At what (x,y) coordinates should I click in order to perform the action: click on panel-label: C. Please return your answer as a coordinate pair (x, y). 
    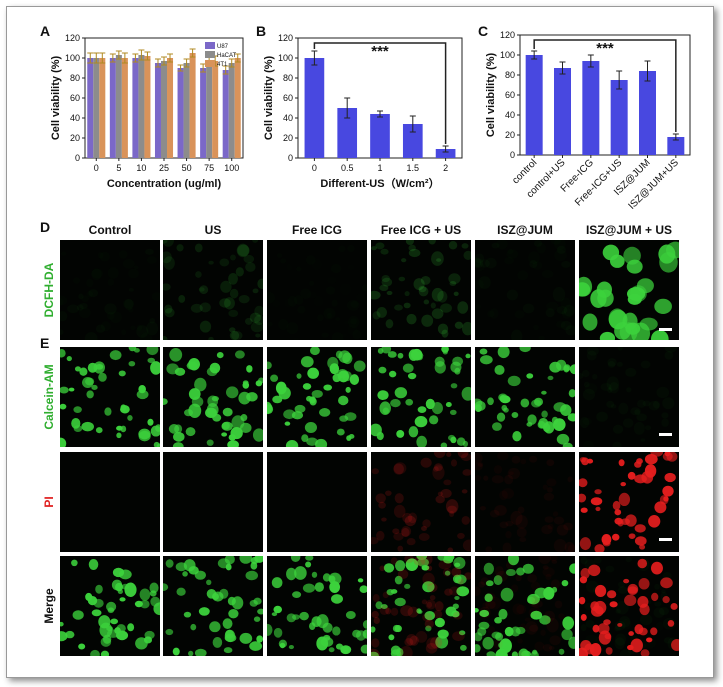
    Looking at the image, I should click on (483, 31).